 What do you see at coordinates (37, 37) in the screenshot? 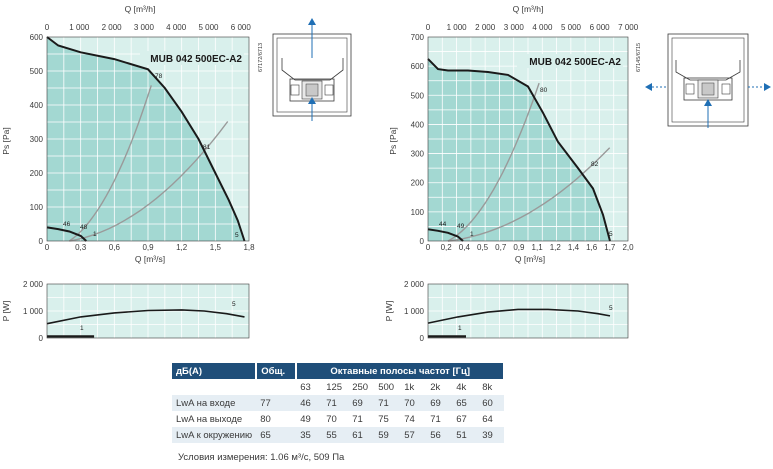
I see `ps-tick-label: 600` at bounding box center [37, 37].